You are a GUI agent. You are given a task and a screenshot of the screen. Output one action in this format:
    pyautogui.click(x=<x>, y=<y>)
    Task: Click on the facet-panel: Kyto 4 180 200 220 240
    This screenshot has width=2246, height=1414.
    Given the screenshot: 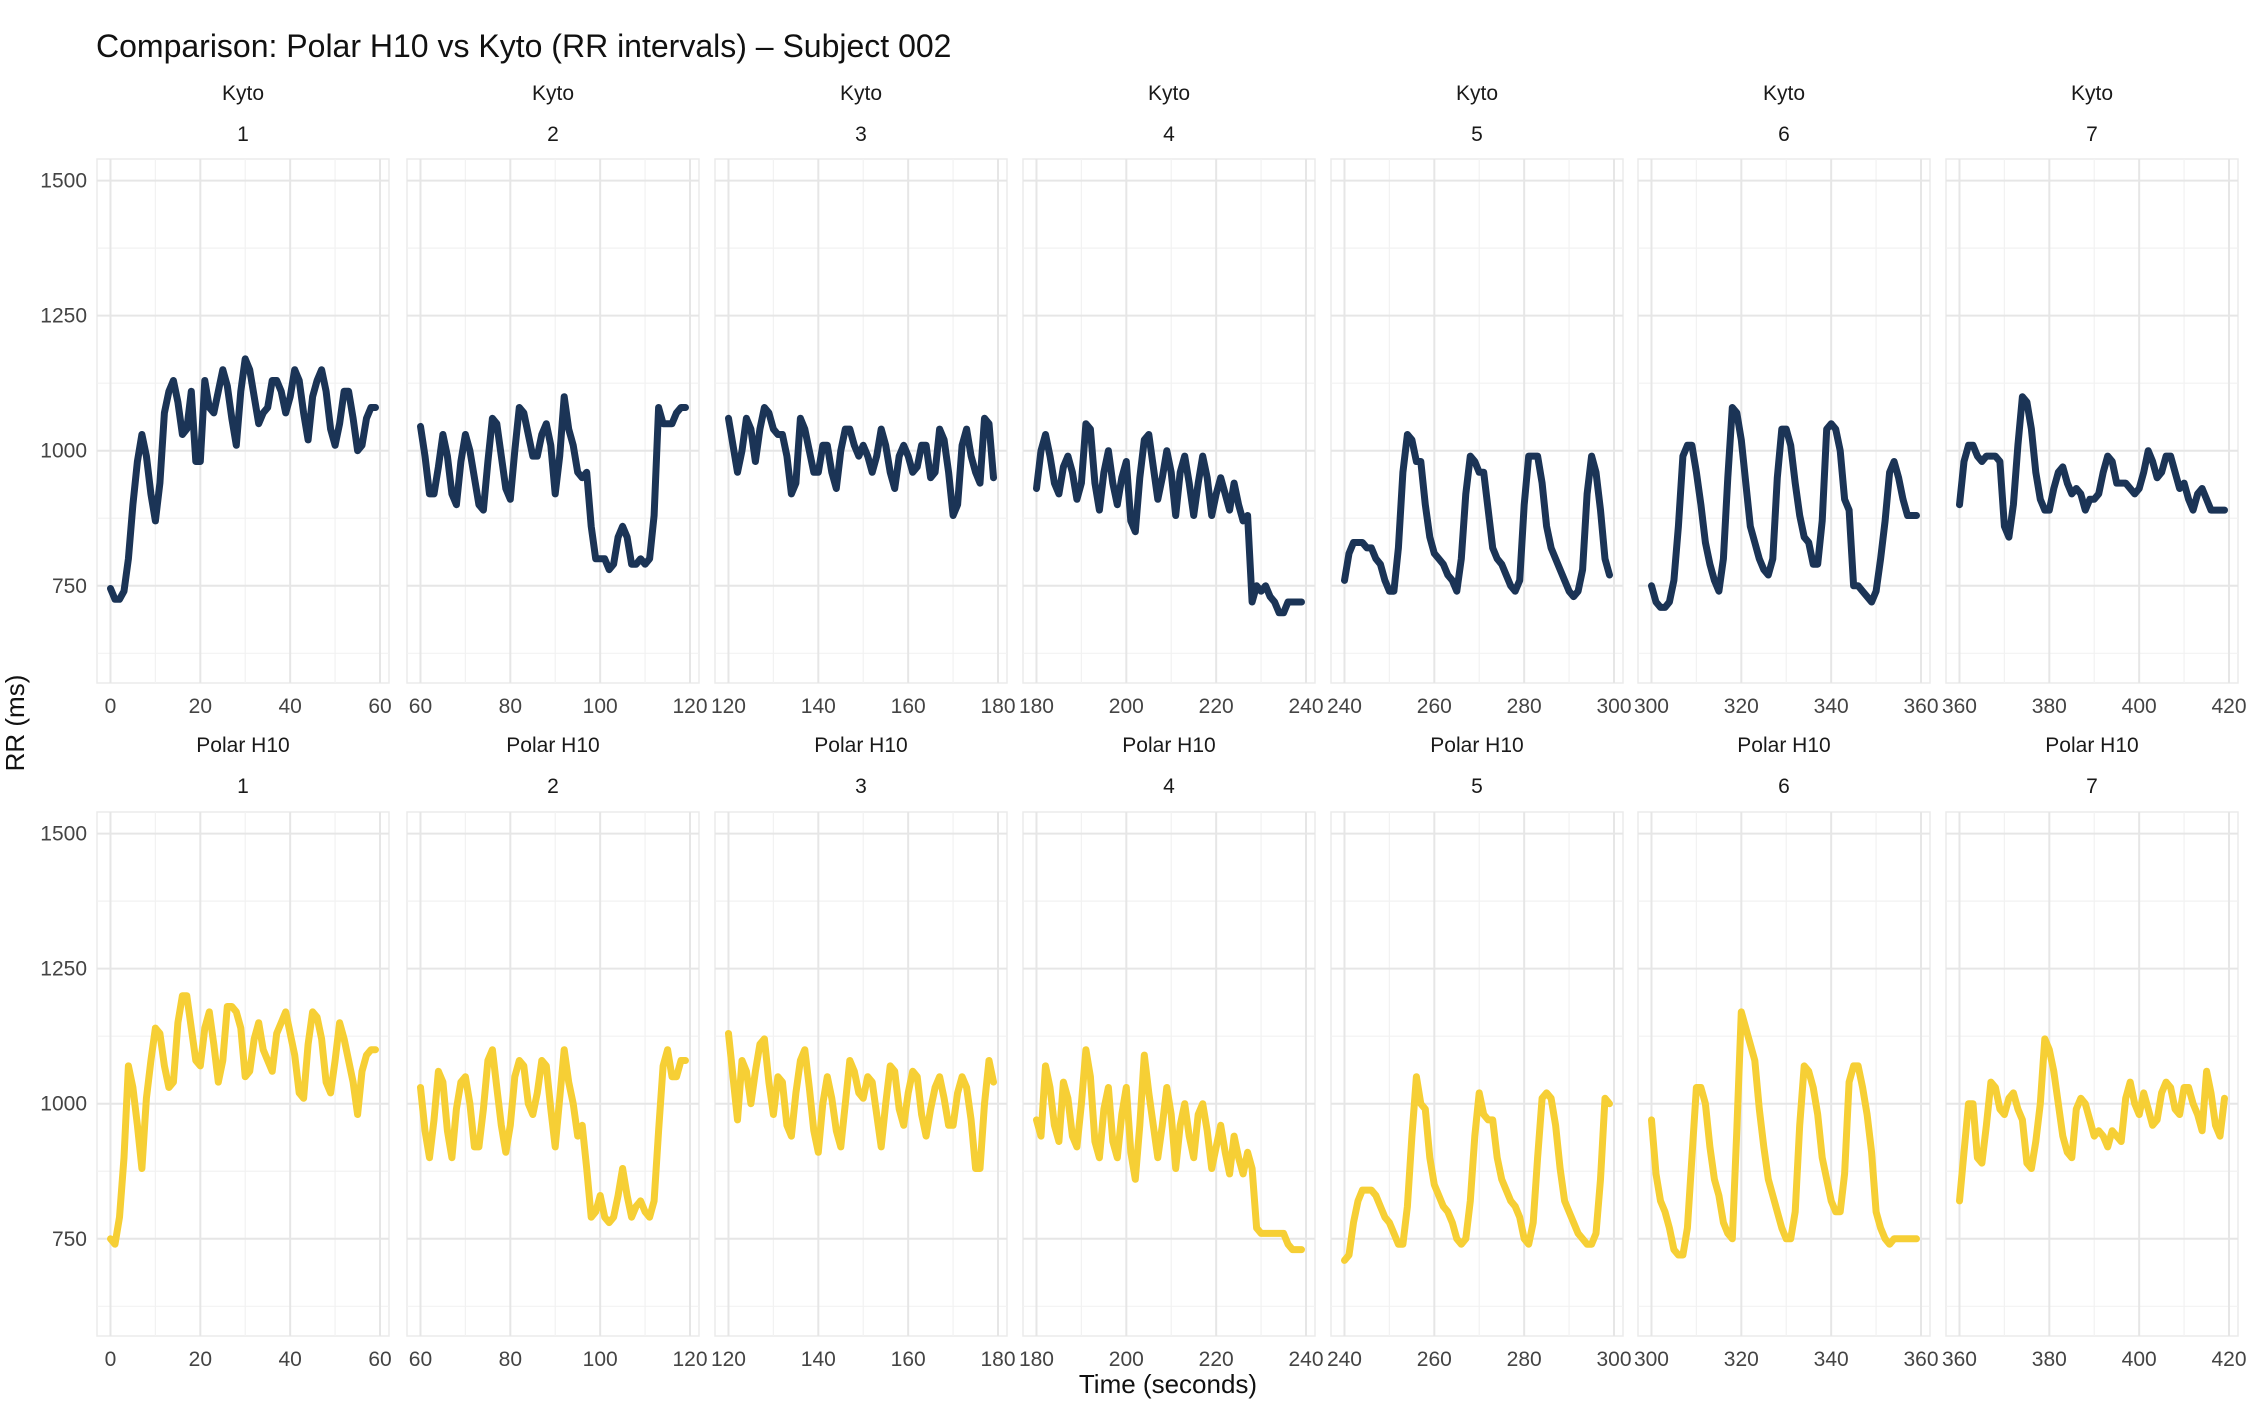 What is the action you would take?
    pyautogui.click(x=1171, y=400)
    